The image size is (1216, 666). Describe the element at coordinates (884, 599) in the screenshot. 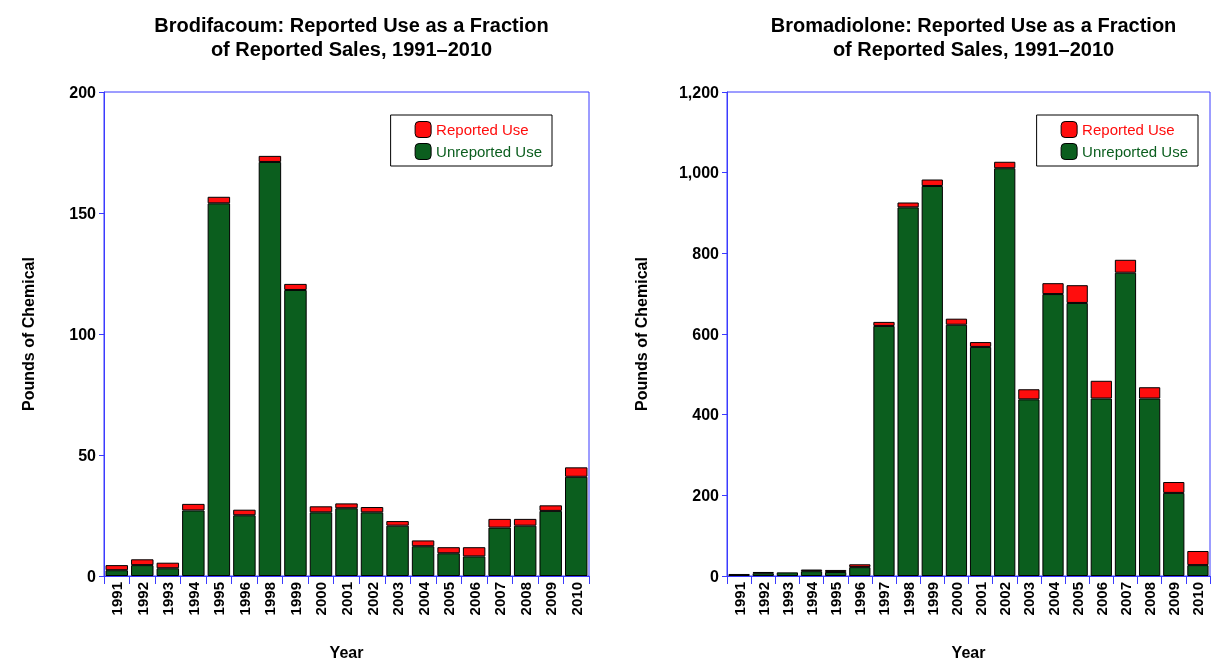

I see `x-tick-label: 1997` at that location.